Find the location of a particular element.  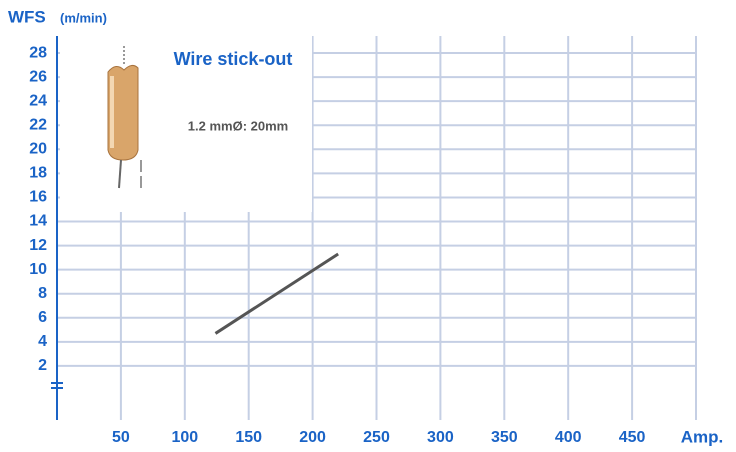

y-tick-label: 12 is located at coordinates (38, 245).